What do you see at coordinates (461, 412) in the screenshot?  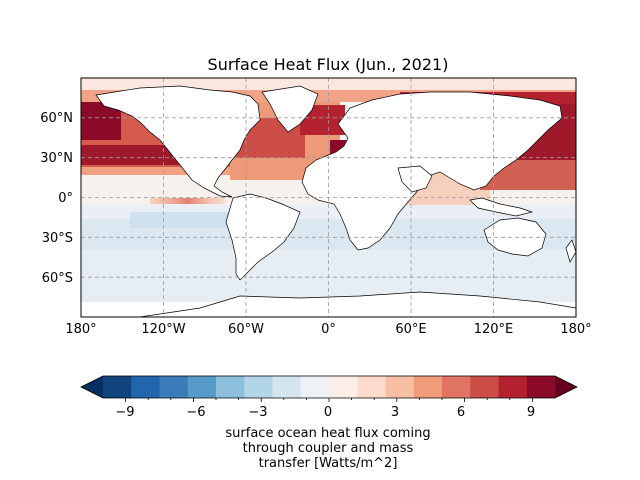 I see `colorbar-tick-label: 6` at bounding box center [461, 412].